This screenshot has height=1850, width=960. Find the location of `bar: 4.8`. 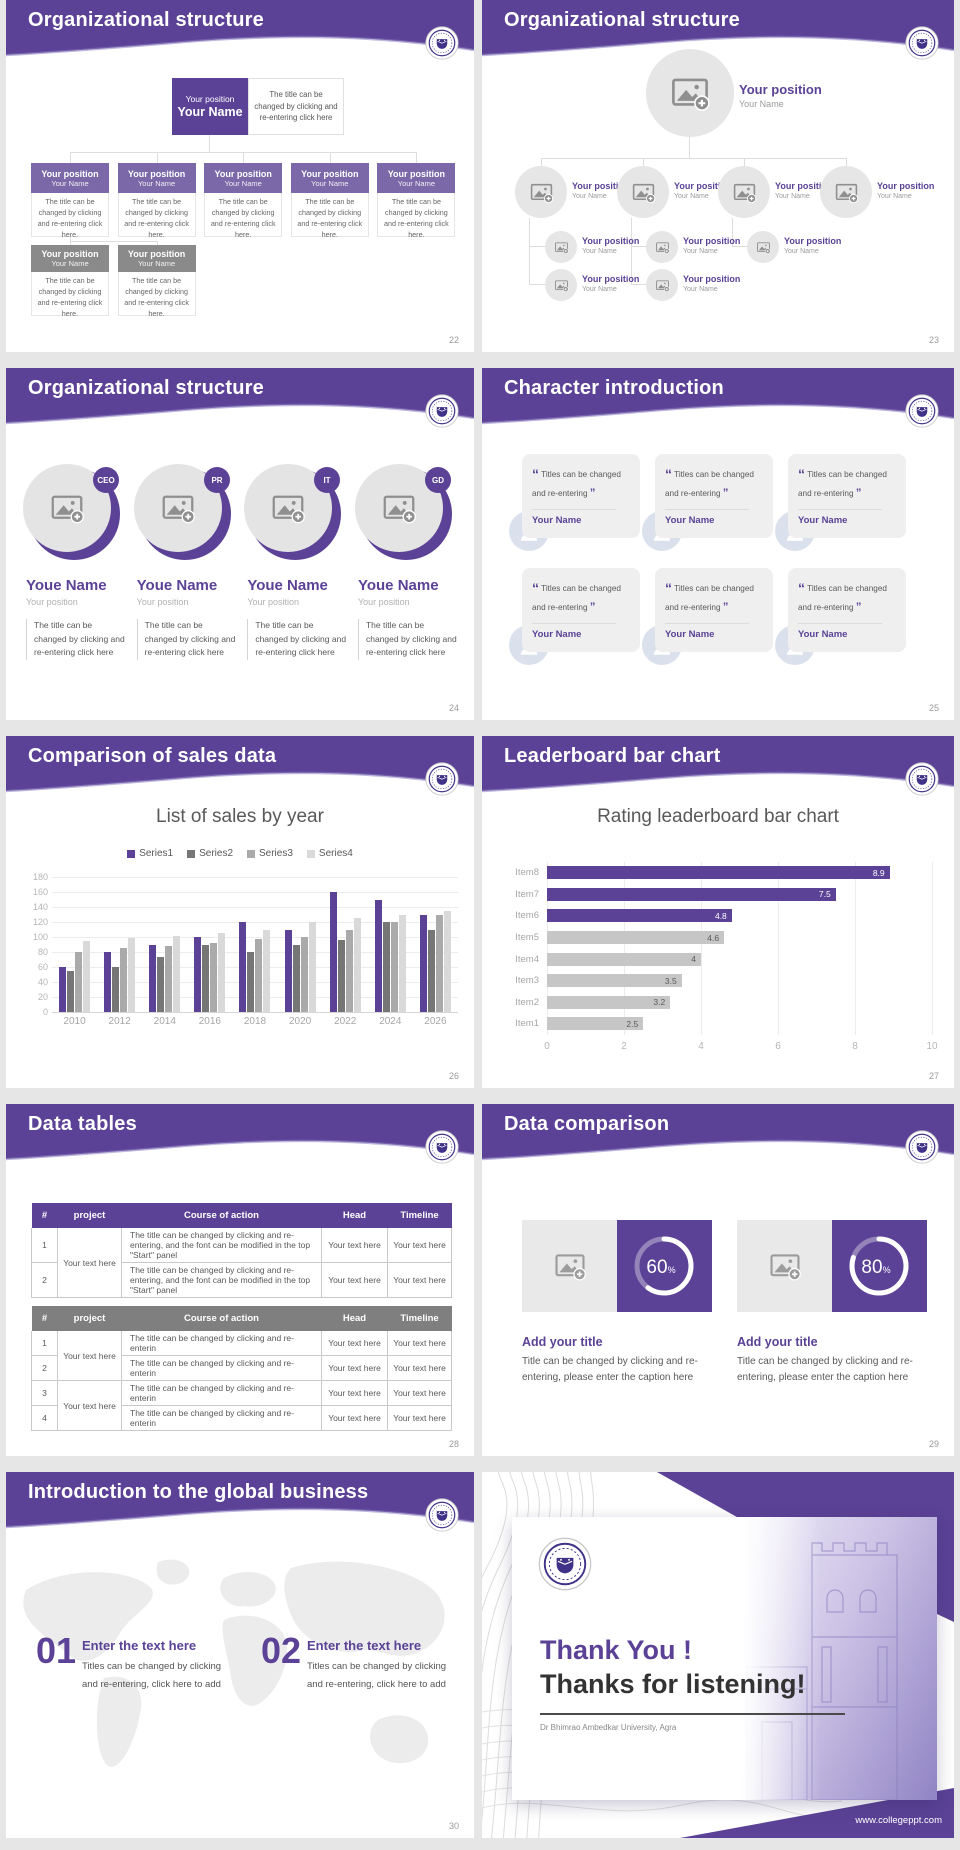

bar: 4.8 is located at coordinates (639, 916).